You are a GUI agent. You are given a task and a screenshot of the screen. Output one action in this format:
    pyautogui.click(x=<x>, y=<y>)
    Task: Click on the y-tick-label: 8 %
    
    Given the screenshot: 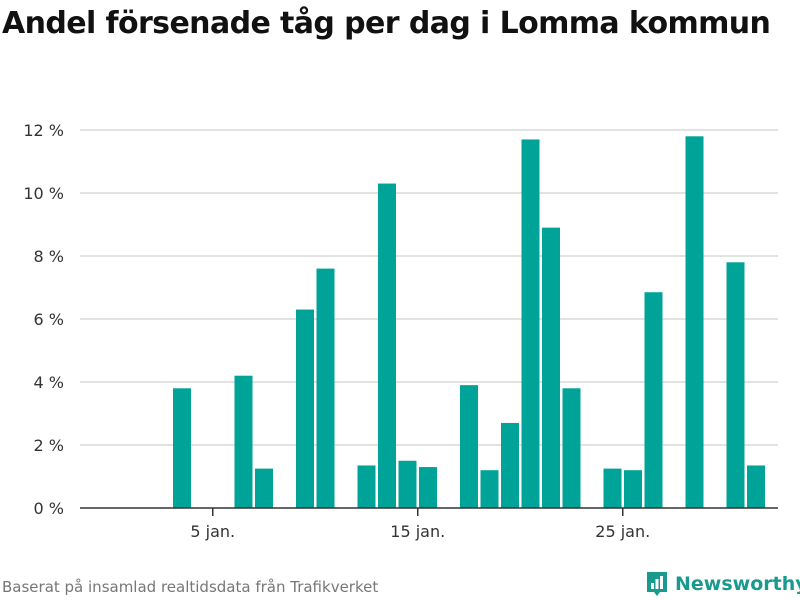 What is the action you would take?
    pyautogui.click(x=49, y=256)
    